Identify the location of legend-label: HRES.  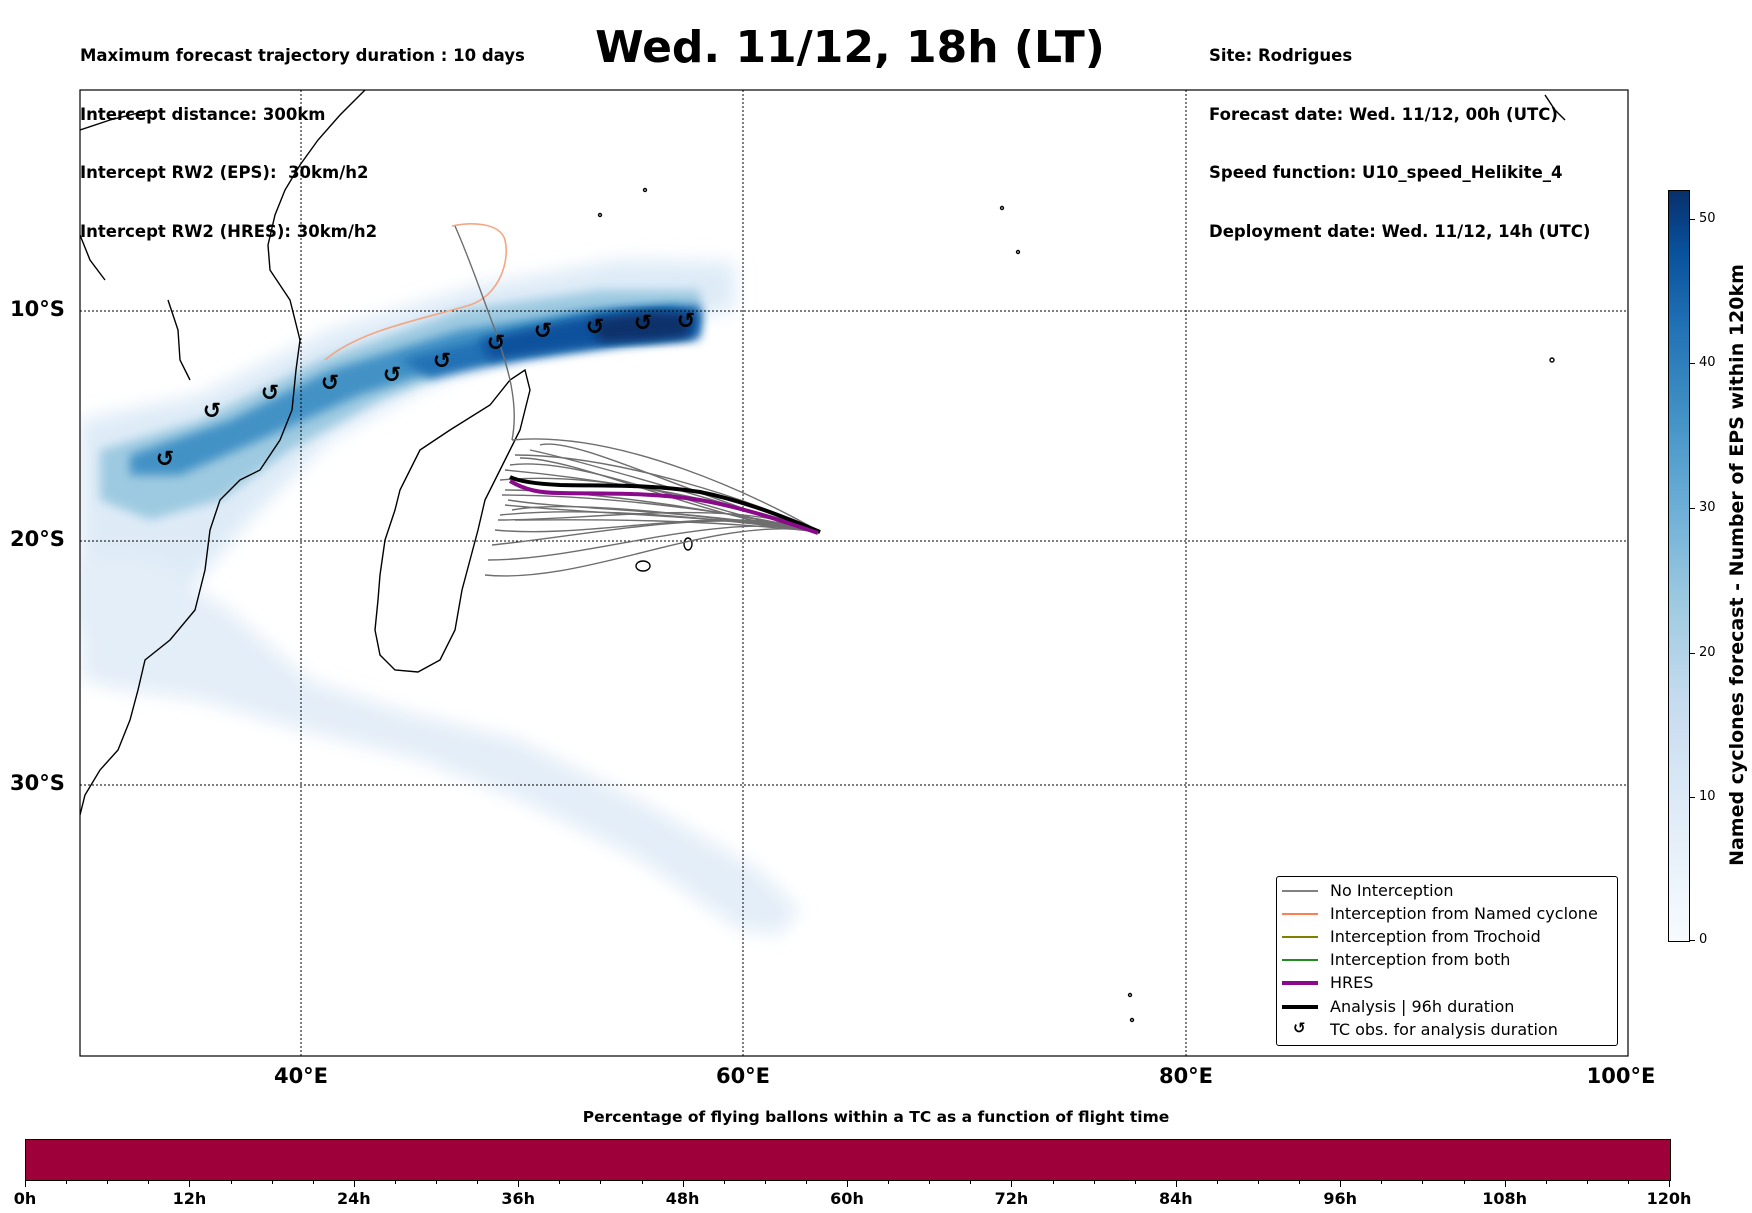
(1352, 982).